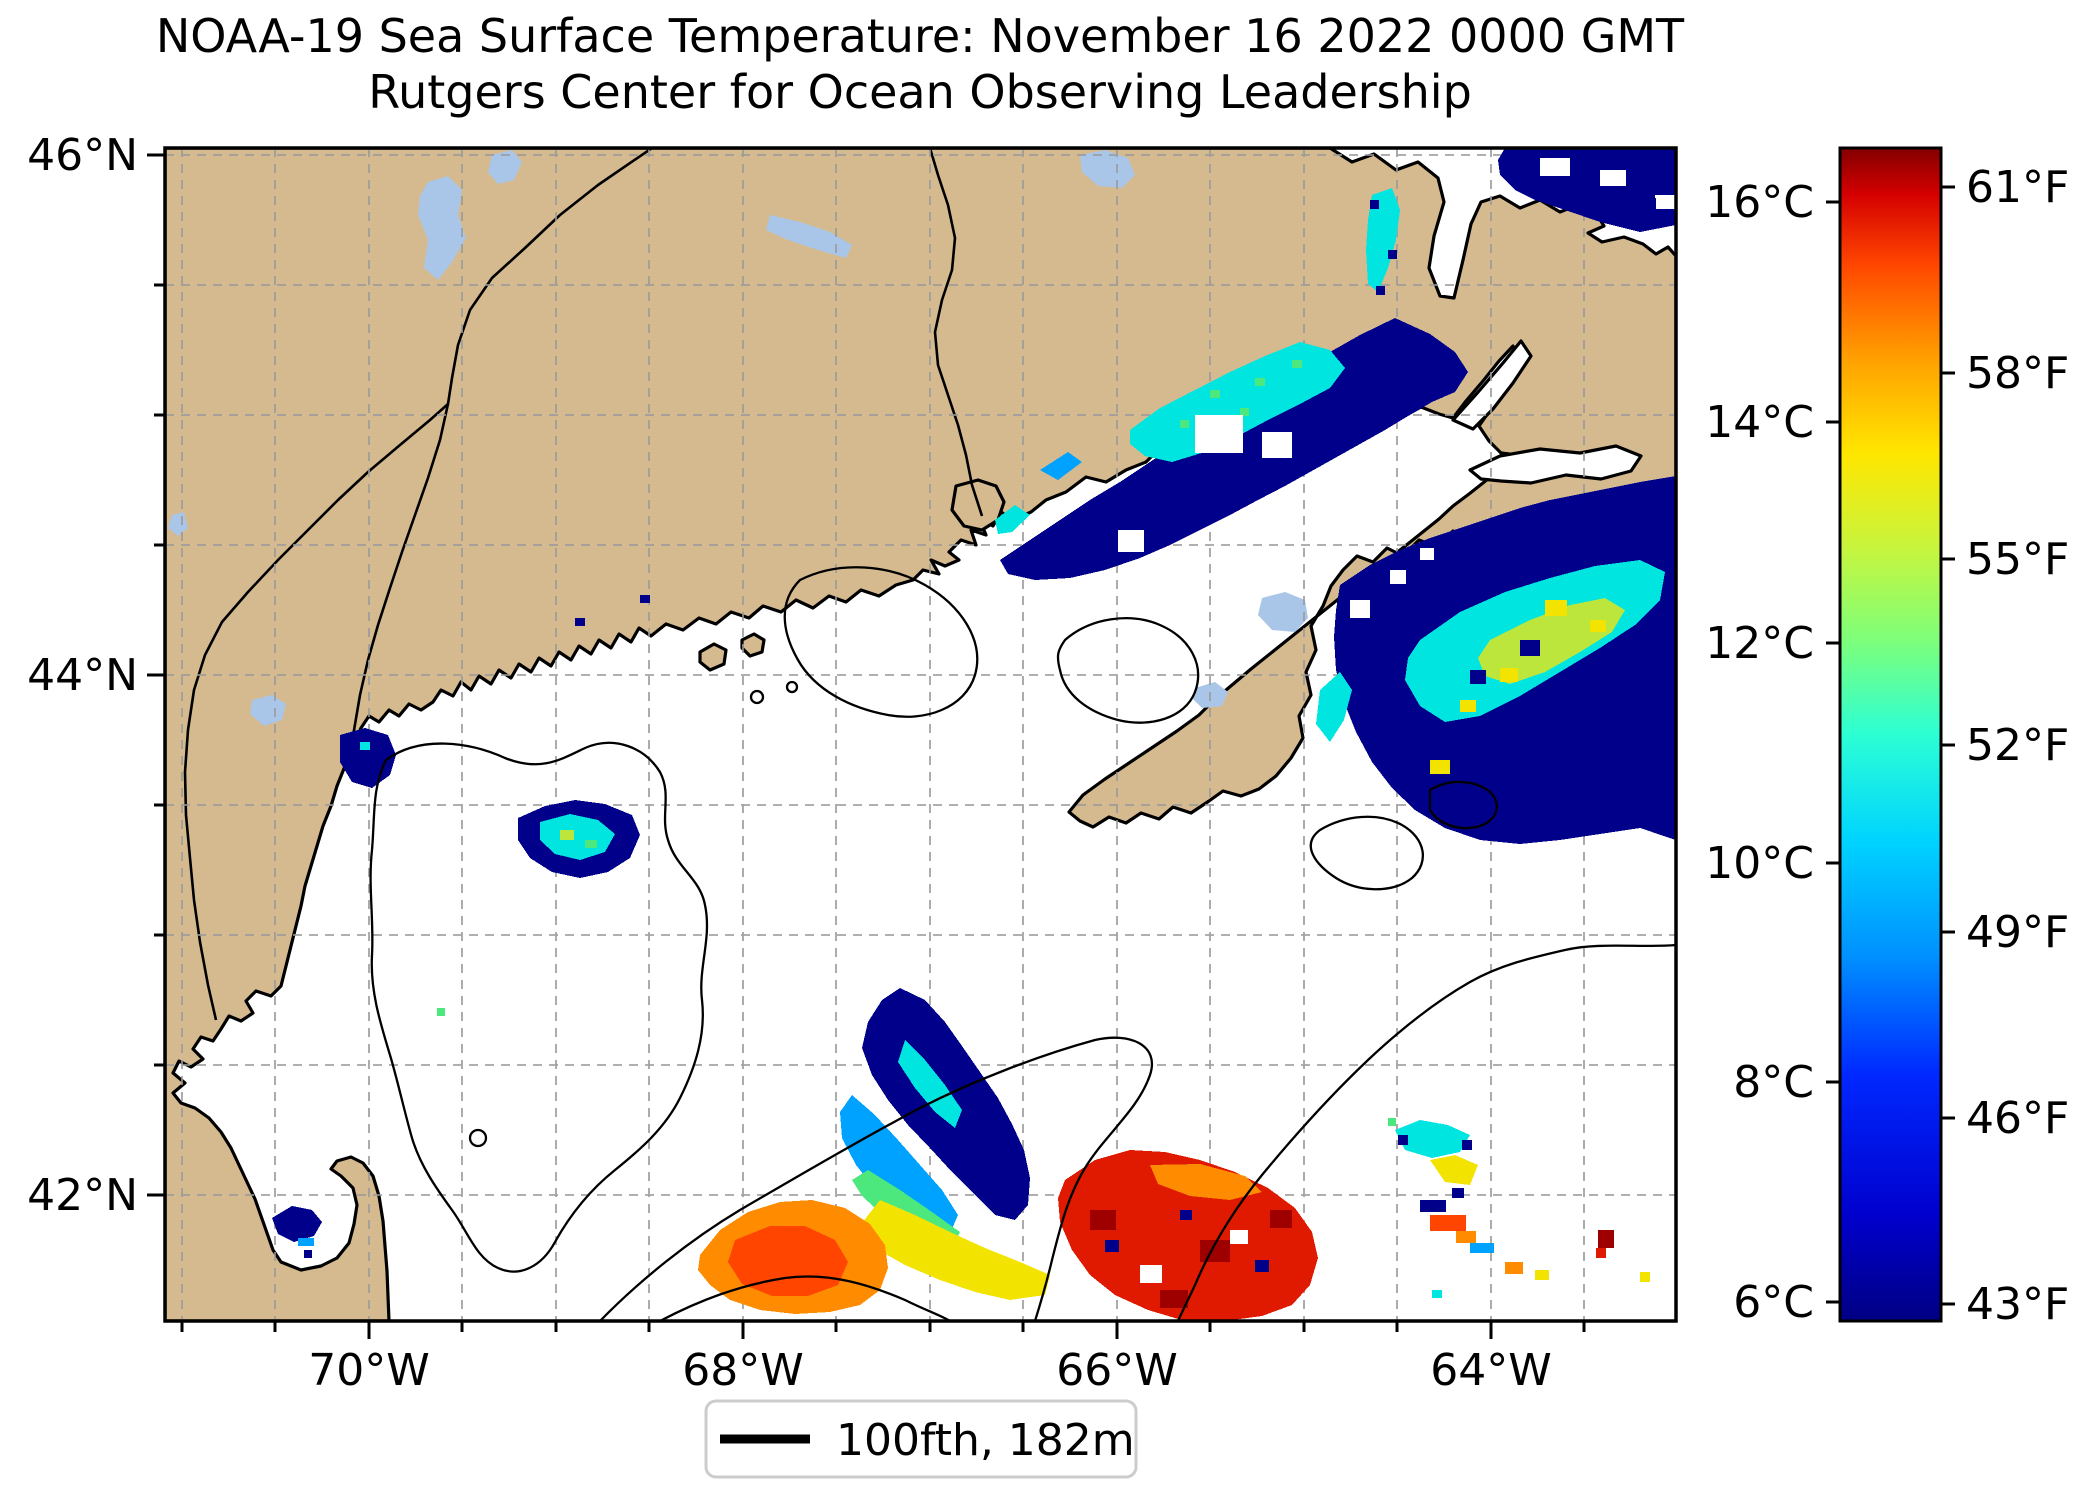 This screenshot has height=1503, width=2096. What do you see at coordinates (2017, 559) in the screenshot?
I see `fahrenheit-tick-label: 55°F` at bounding box center [2017, 559].